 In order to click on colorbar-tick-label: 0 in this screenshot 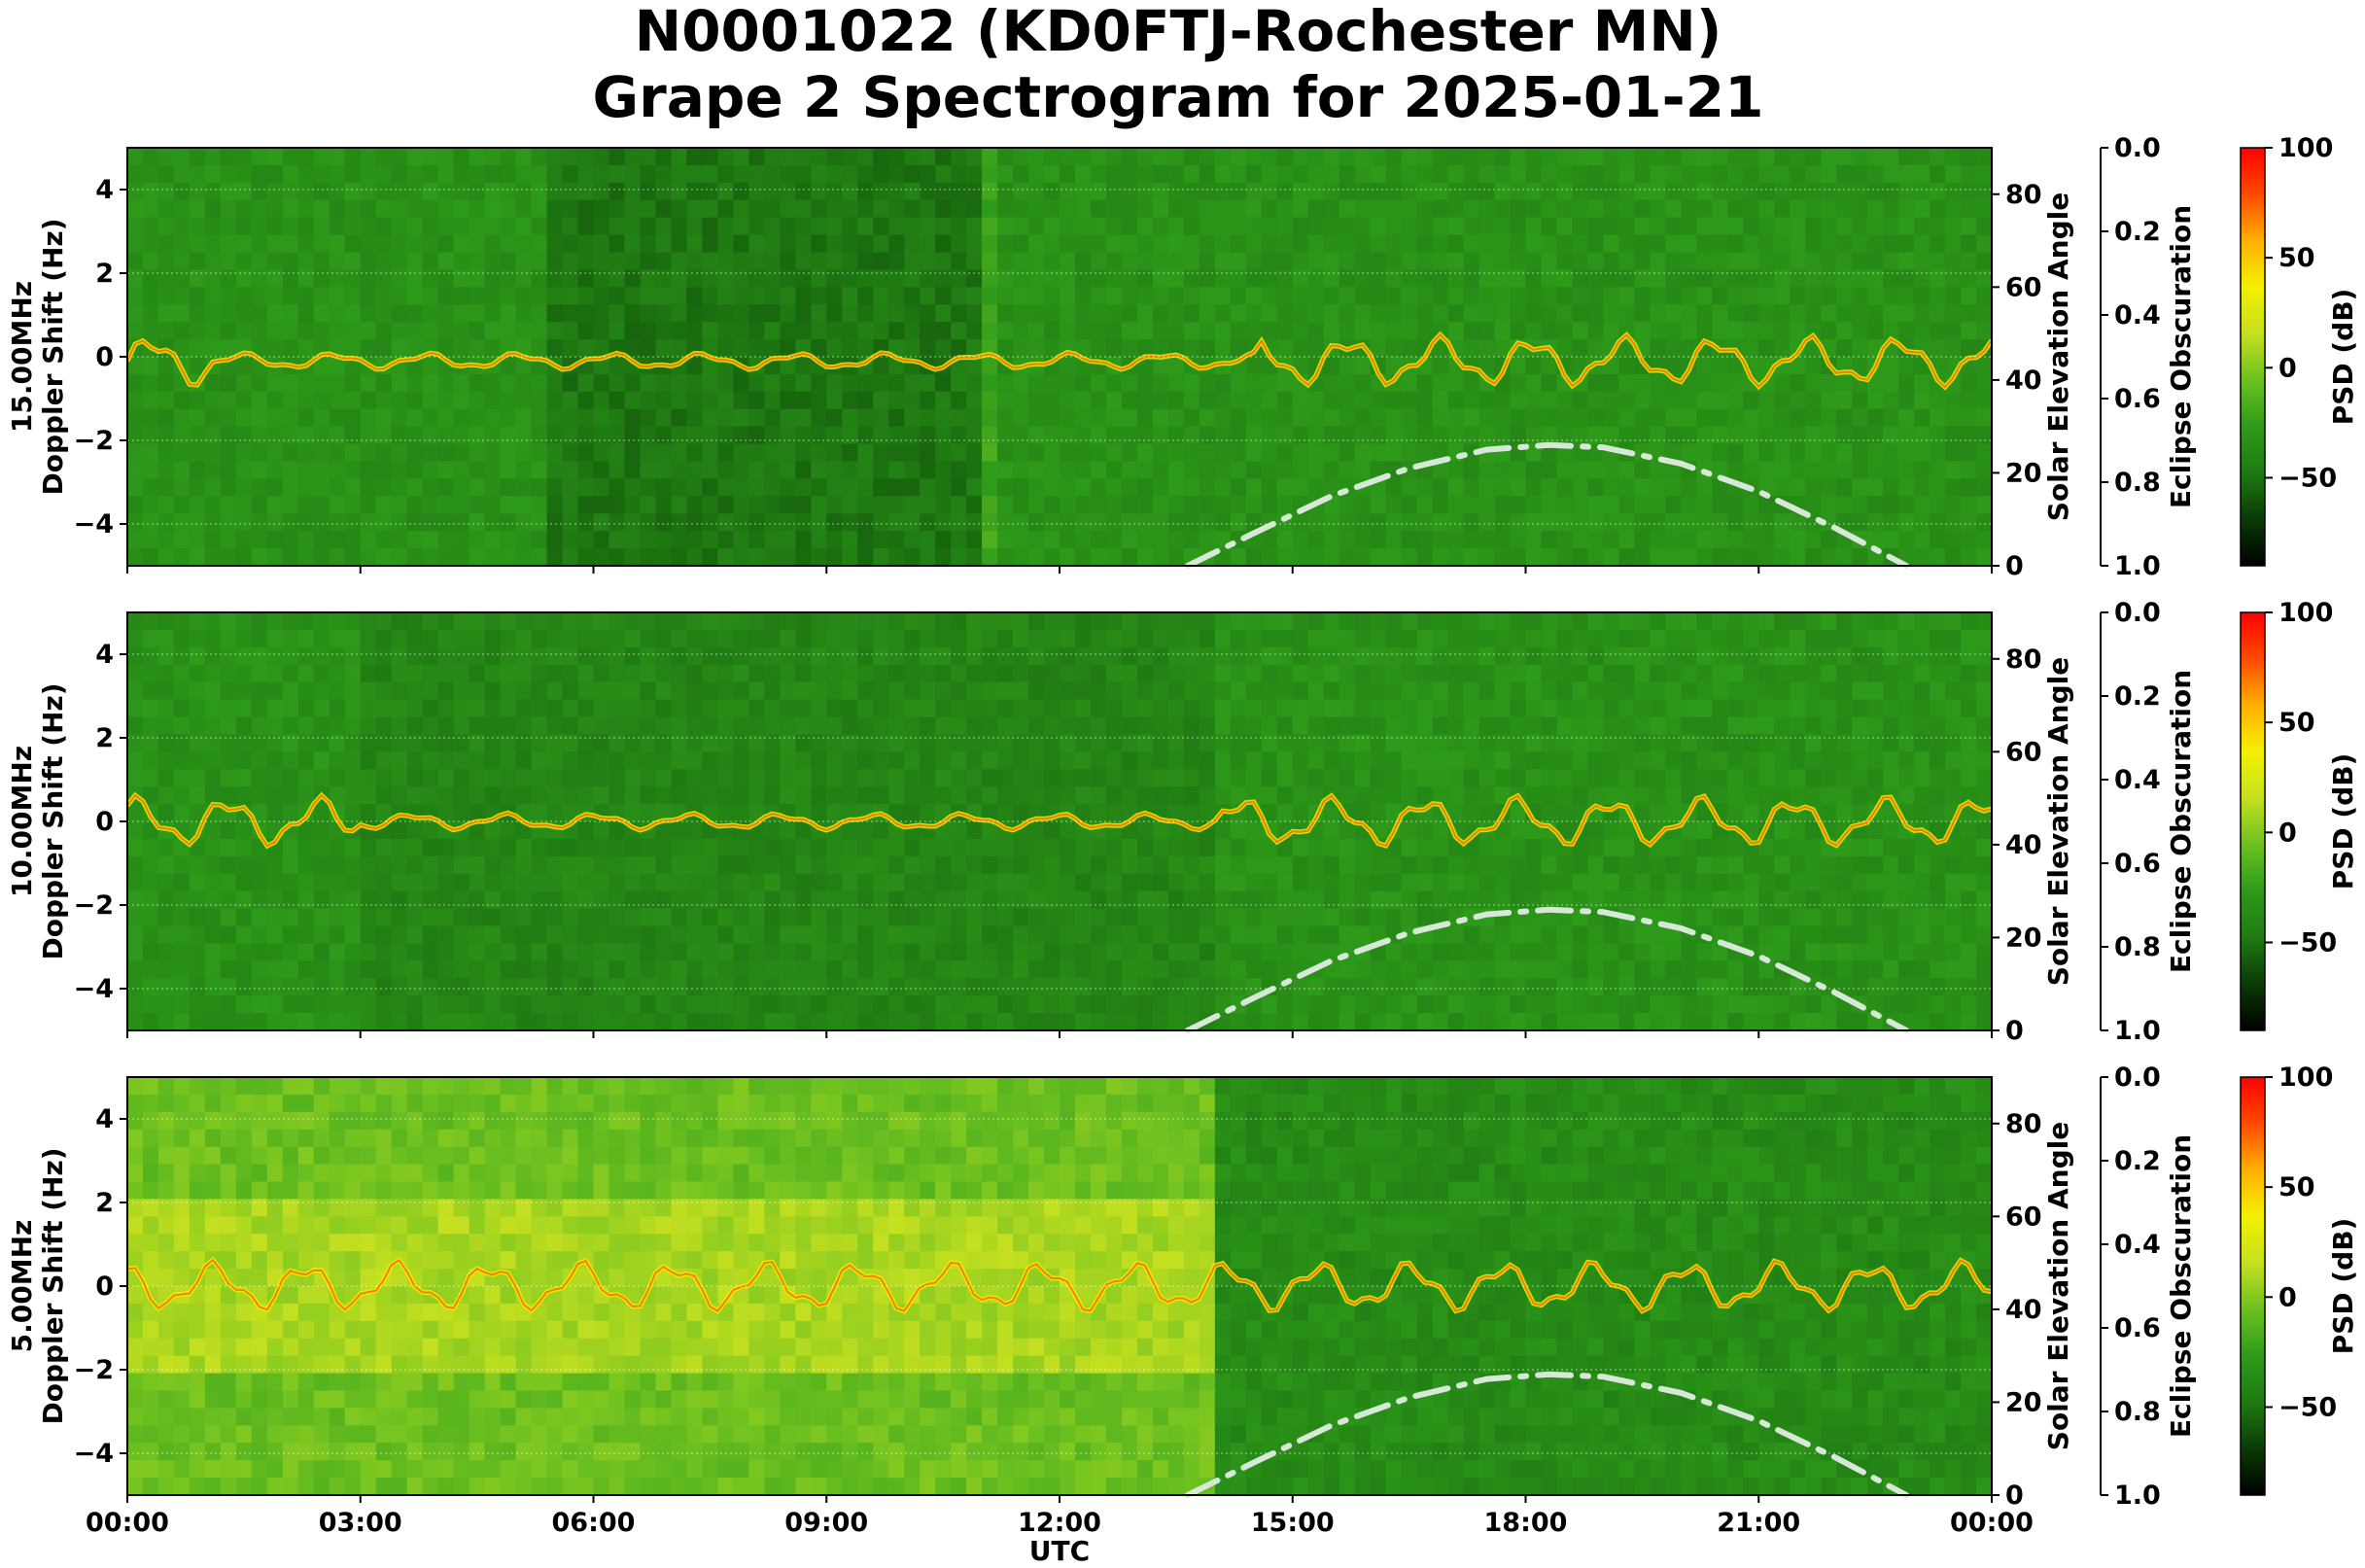, I will do `click(2288, 368)`.